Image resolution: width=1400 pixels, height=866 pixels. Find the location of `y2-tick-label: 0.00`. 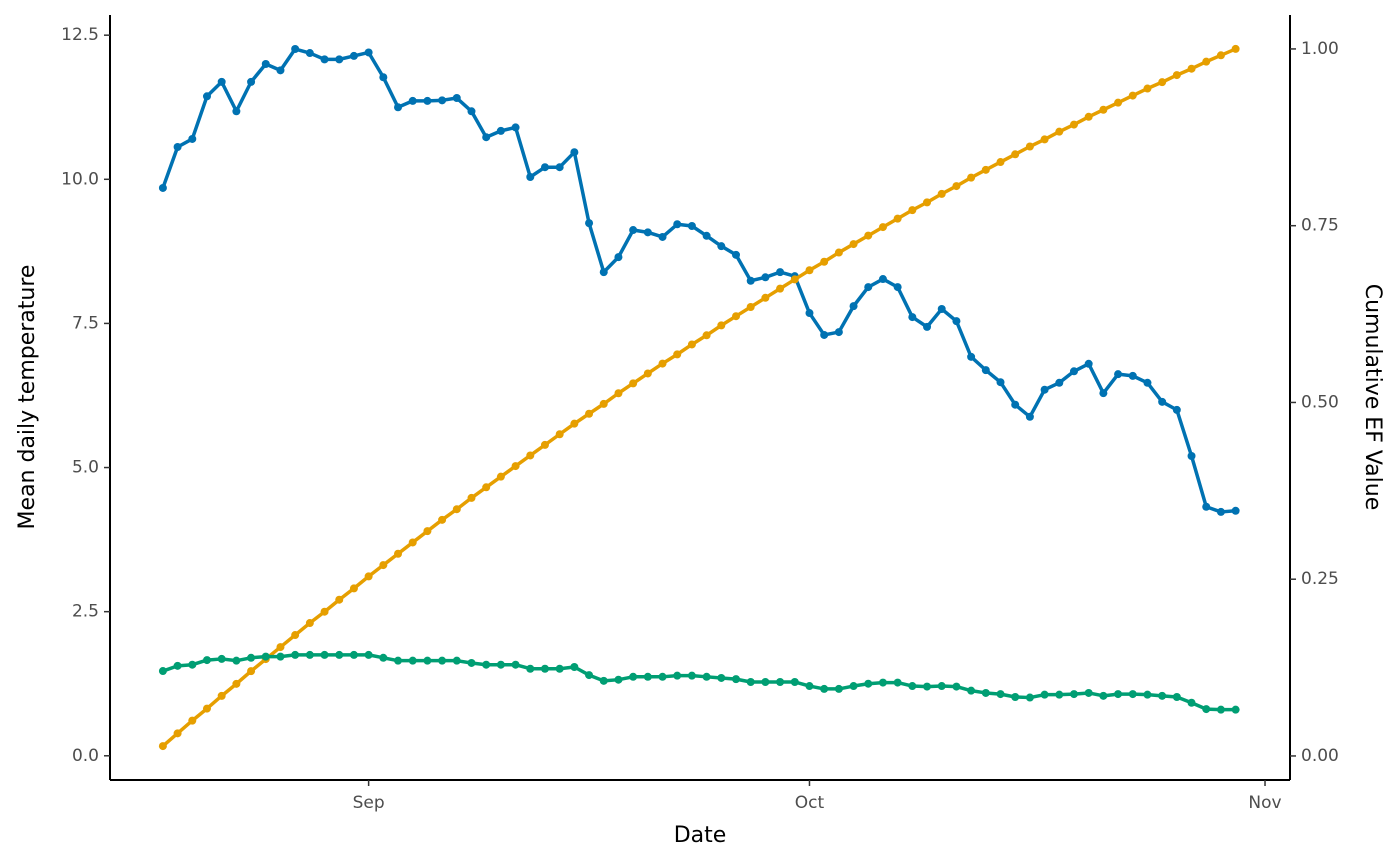

y2-tick-label: 0.00 is located at coordinates (1320, 756).